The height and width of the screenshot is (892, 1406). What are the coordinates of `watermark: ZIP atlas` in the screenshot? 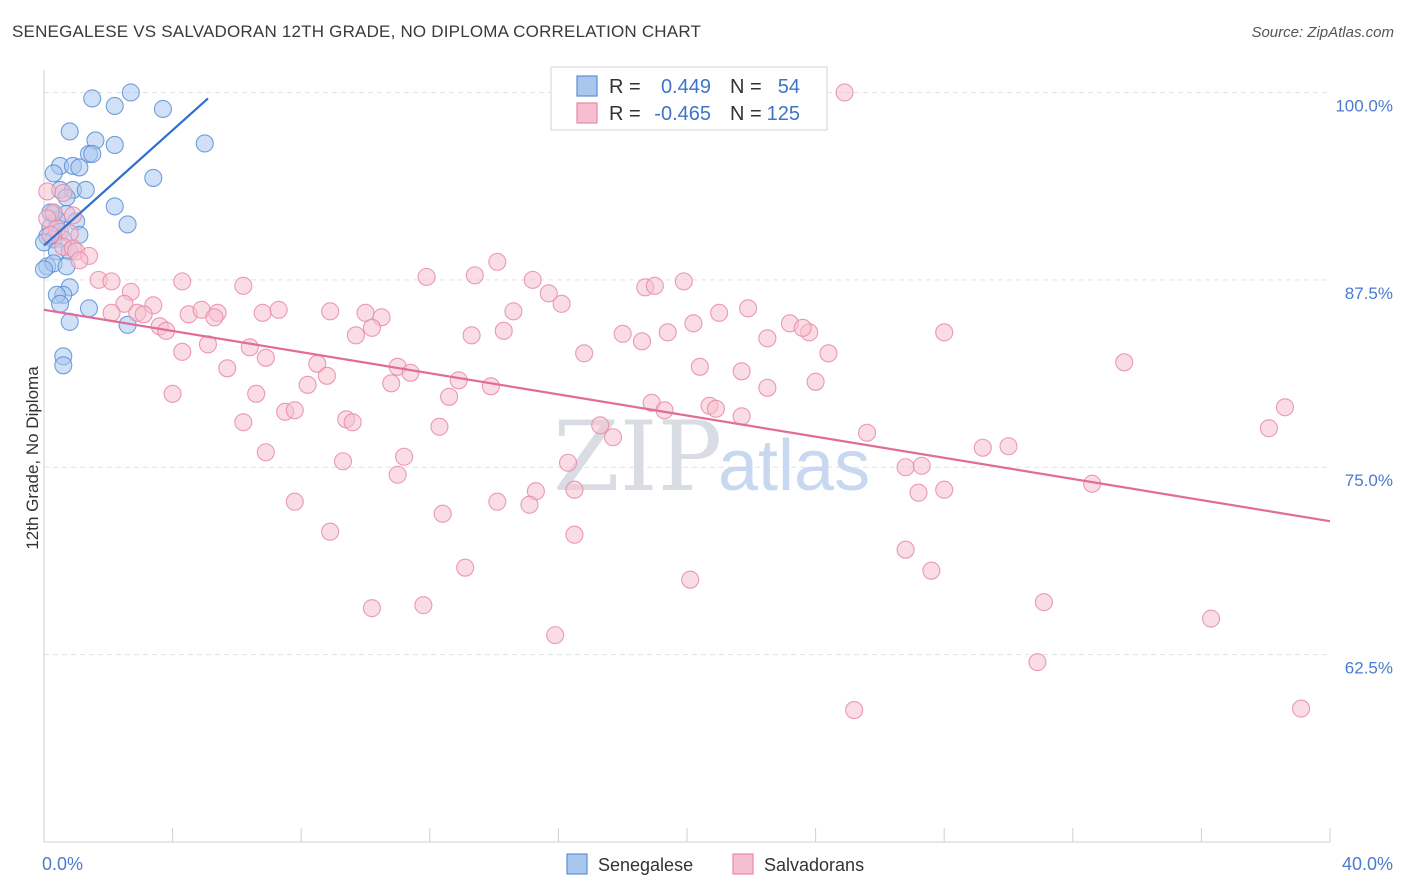 It's located at (711, 457).